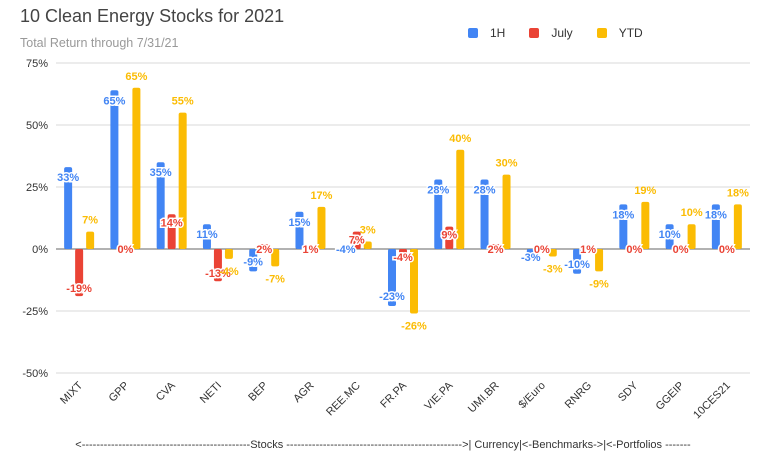 This screenshot has width=758, height=464. I want to click on data-label-july: -13%, so click(218, 274).